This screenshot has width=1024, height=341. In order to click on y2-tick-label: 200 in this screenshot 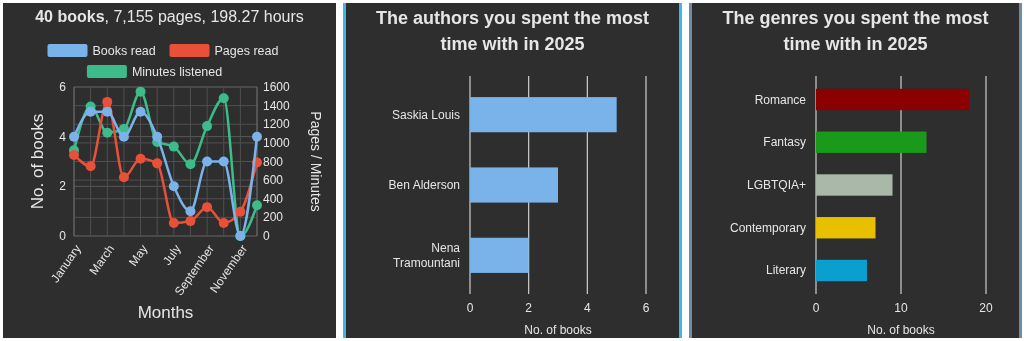, I will do `click(273, 217)`.